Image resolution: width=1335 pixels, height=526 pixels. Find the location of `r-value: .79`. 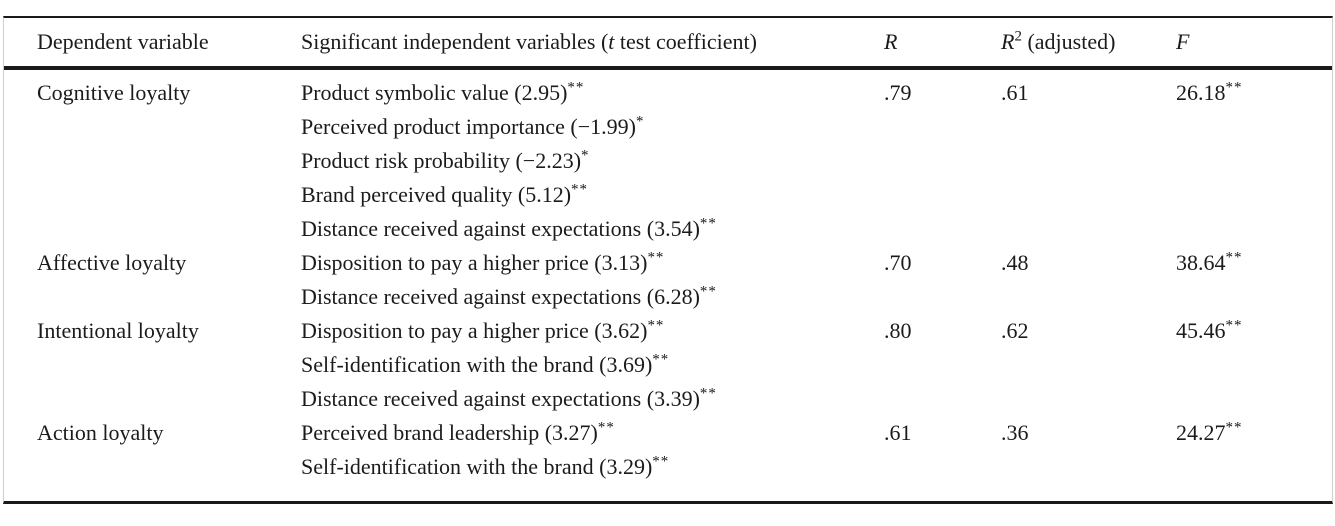

r-value: .79 is located at coordinates (898, 92).